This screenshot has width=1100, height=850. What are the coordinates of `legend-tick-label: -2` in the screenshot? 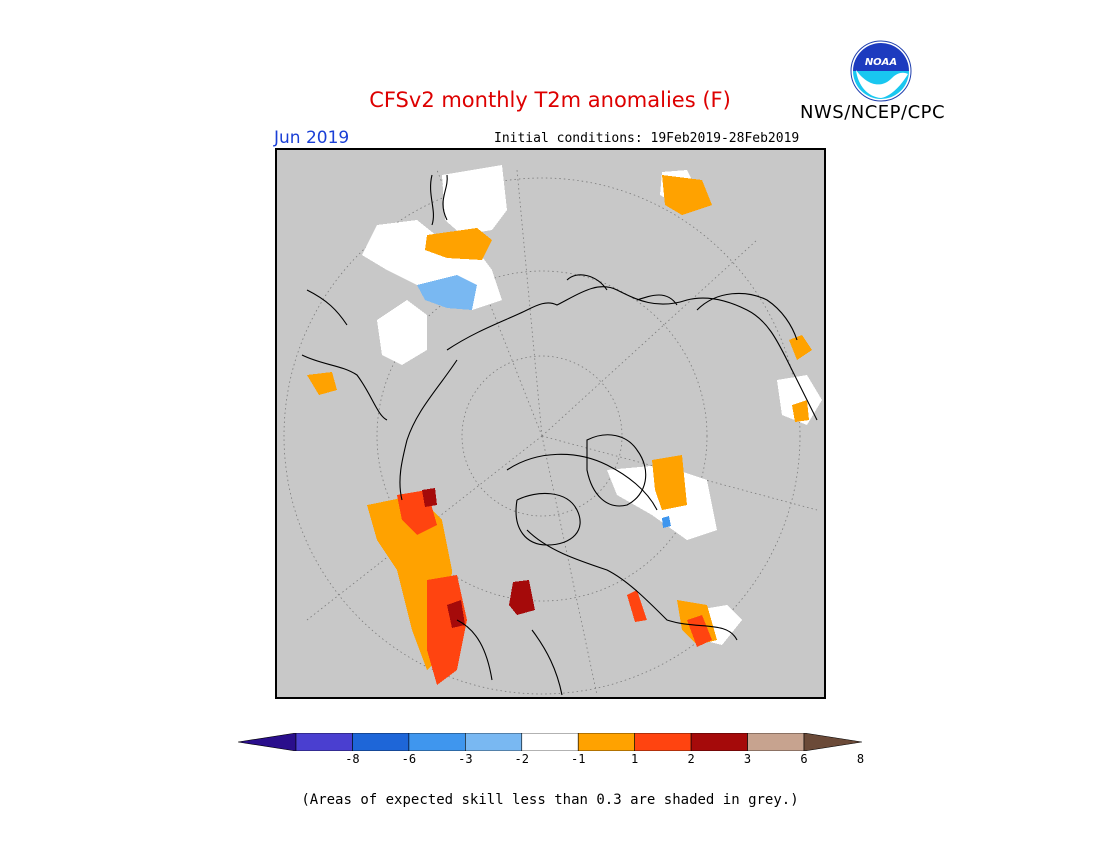 It's located at (521, 759).